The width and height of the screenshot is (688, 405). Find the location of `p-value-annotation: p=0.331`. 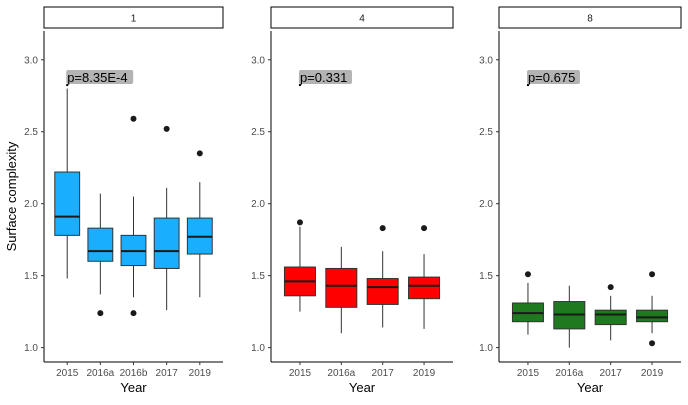

p-value-annotation: p=0.331 is located at coordinates (323, 77).